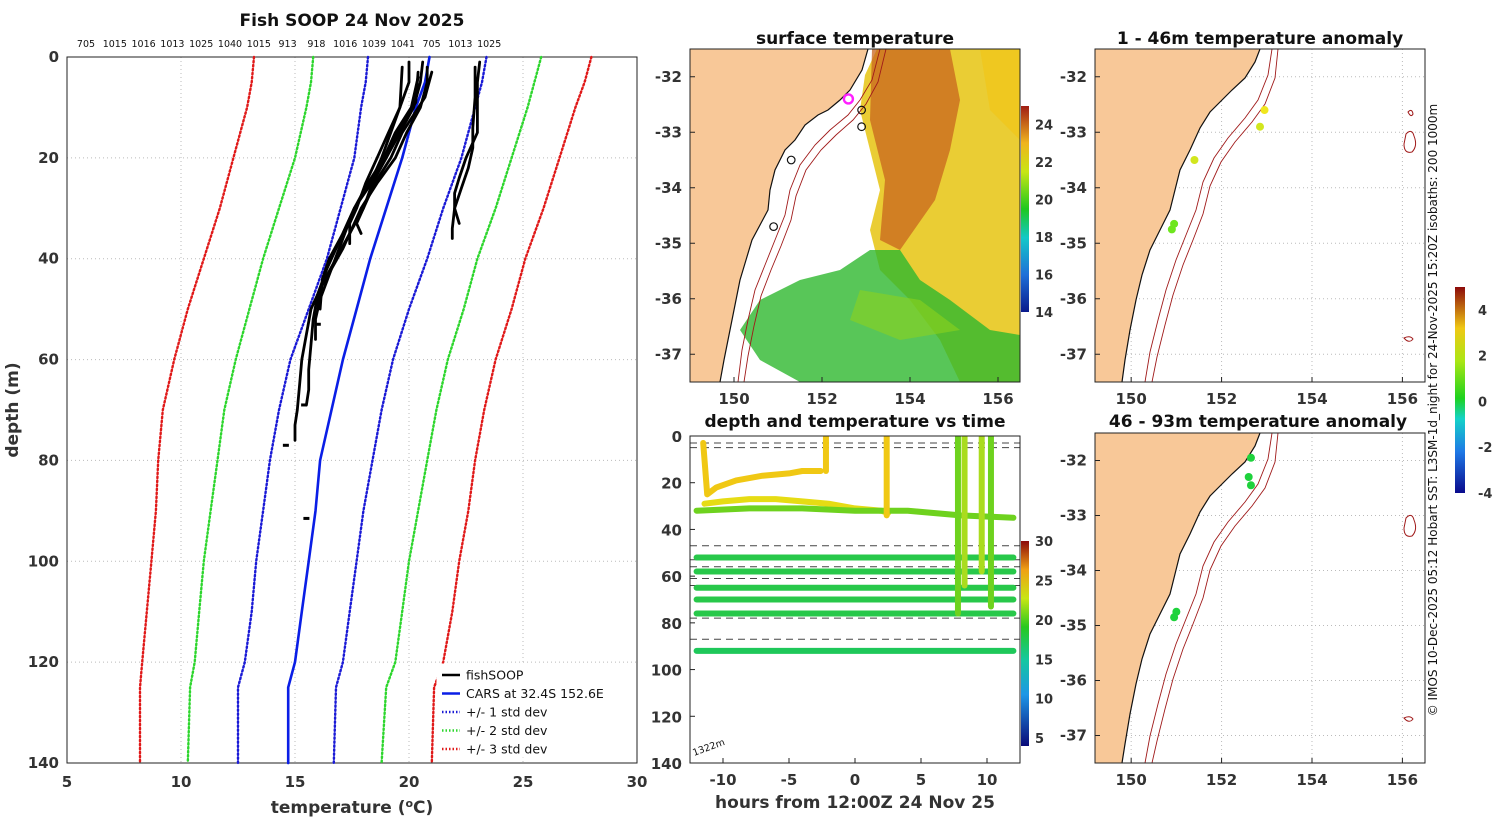 The width and height of the screenshot is (1500, 820). Describe the element at coordinates (905, 315) in the screenshot. I see `sst-transition` at that location.